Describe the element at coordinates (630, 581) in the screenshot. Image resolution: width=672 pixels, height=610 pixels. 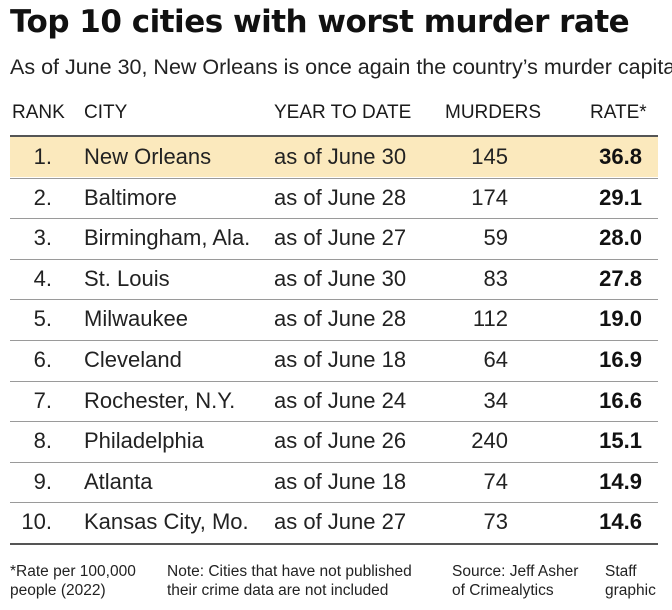
I see `footnote-credit: Staff graphic` at that location.